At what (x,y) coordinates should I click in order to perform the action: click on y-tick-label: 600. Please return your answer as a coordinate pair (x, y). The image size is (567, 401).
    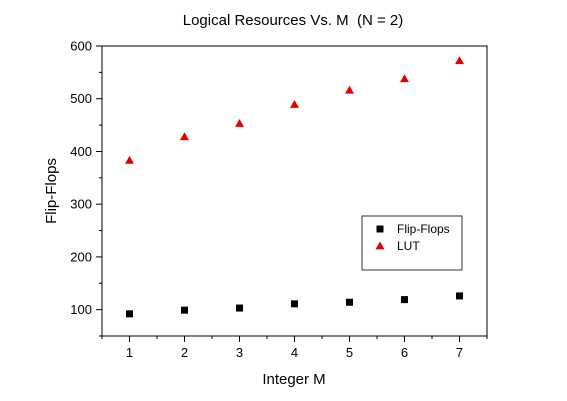
    Looking at the image, I should click on (81, 46).